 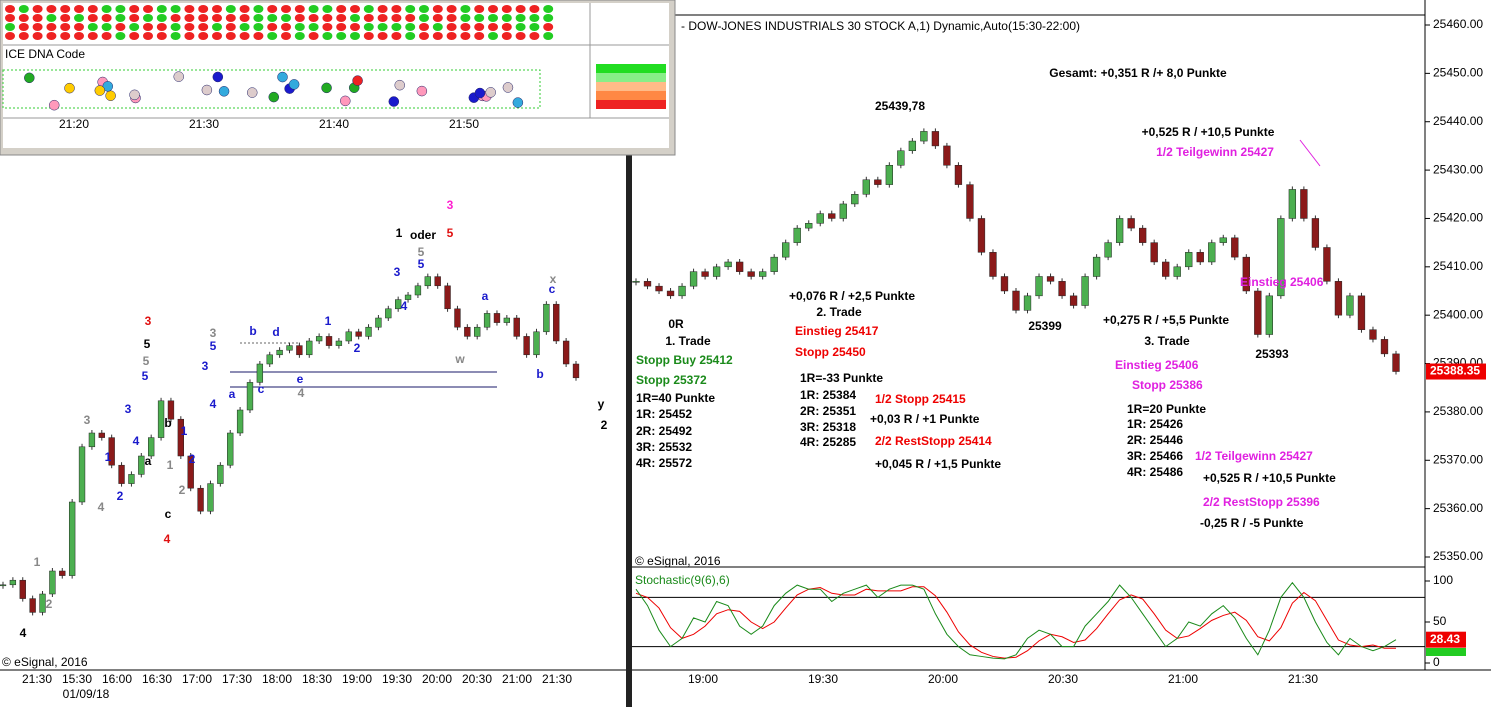 What do you see at coordinates (275, 332) in the screenshot?
I see `wave-label: d` at bounding box center [275, 332].